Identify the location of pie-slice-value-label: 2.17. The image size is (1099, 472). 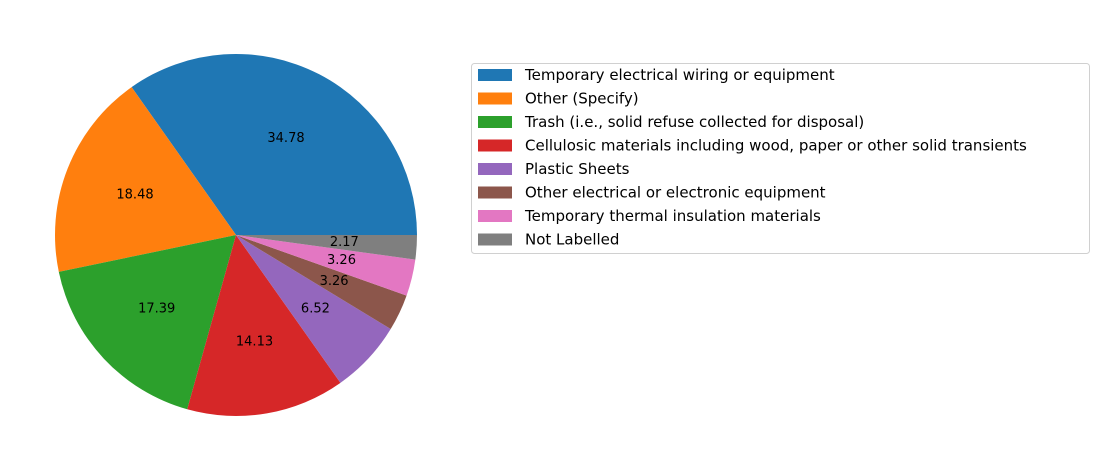
(344, 242).